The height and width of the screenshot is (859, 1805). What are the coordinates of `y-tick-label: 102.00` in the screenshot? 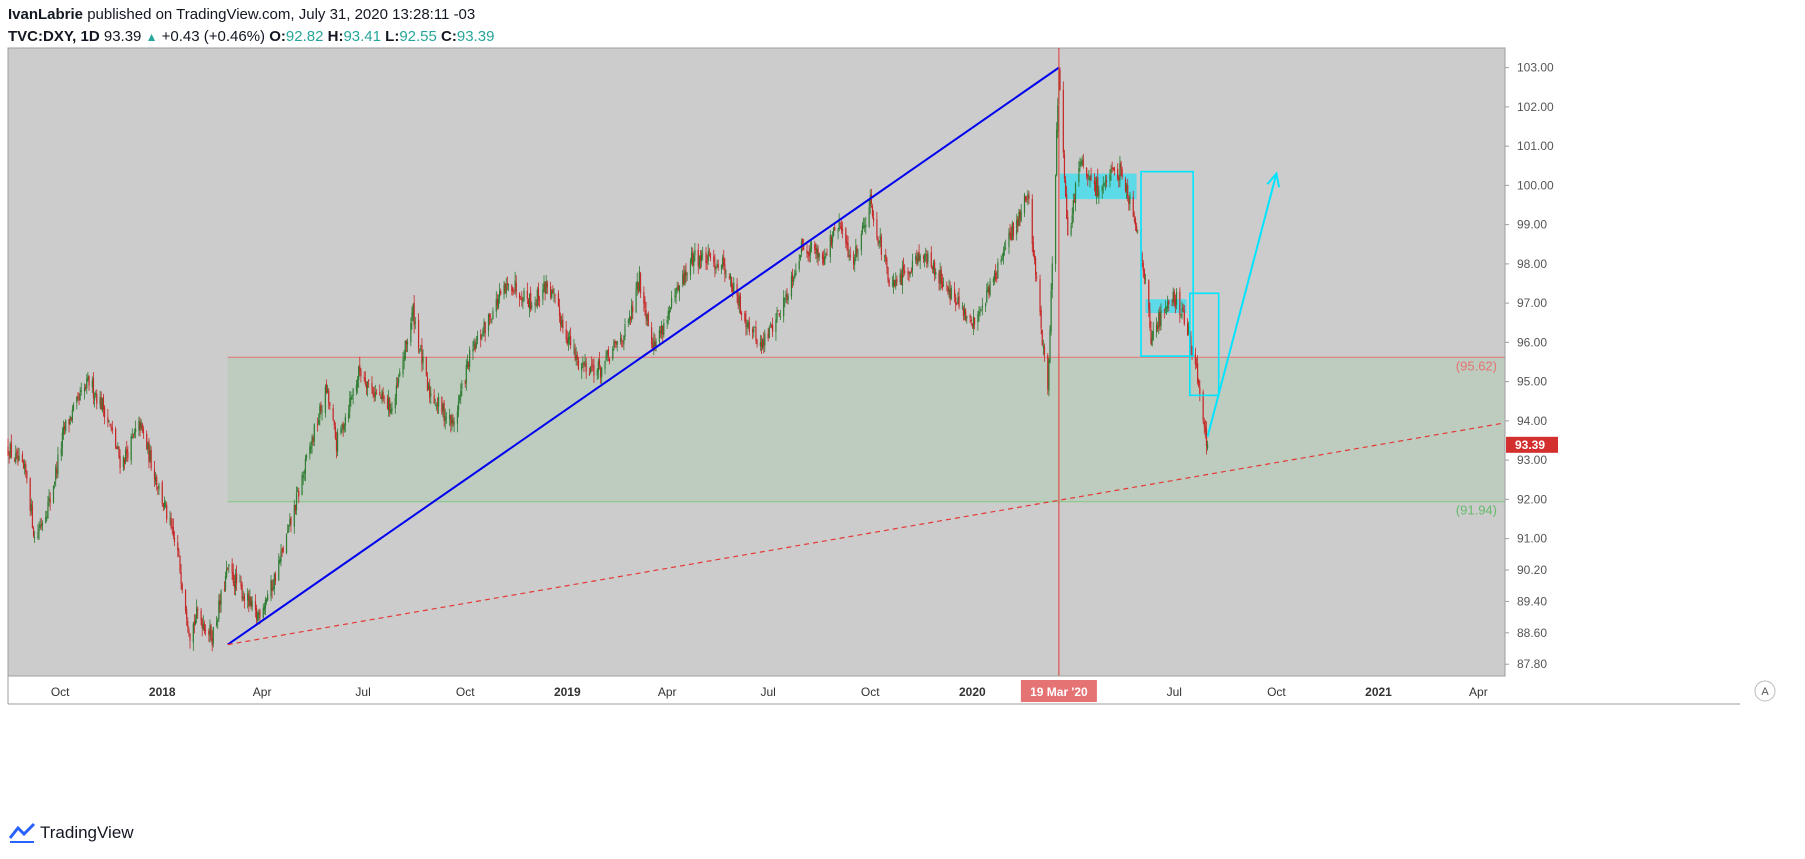 It's located at (1535, 107).